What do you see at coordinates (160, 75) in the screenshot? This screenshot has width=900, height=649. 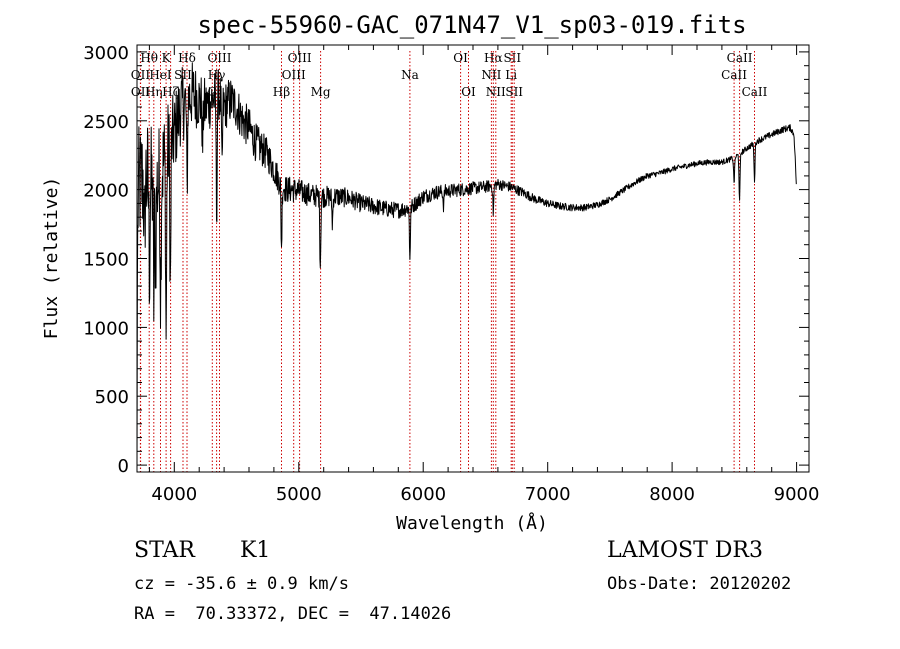 I see `spectral-line-label: HeI` at bounding box center [160, 75].